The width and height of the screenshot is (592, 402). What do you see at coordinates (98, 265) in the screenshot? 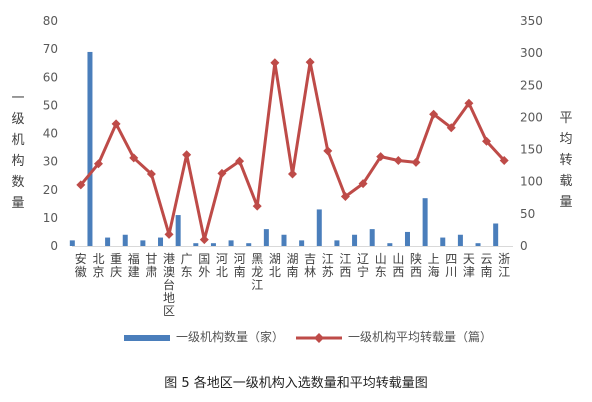
I see `x-tick-label: 北京` at bounding box center [98, 265].